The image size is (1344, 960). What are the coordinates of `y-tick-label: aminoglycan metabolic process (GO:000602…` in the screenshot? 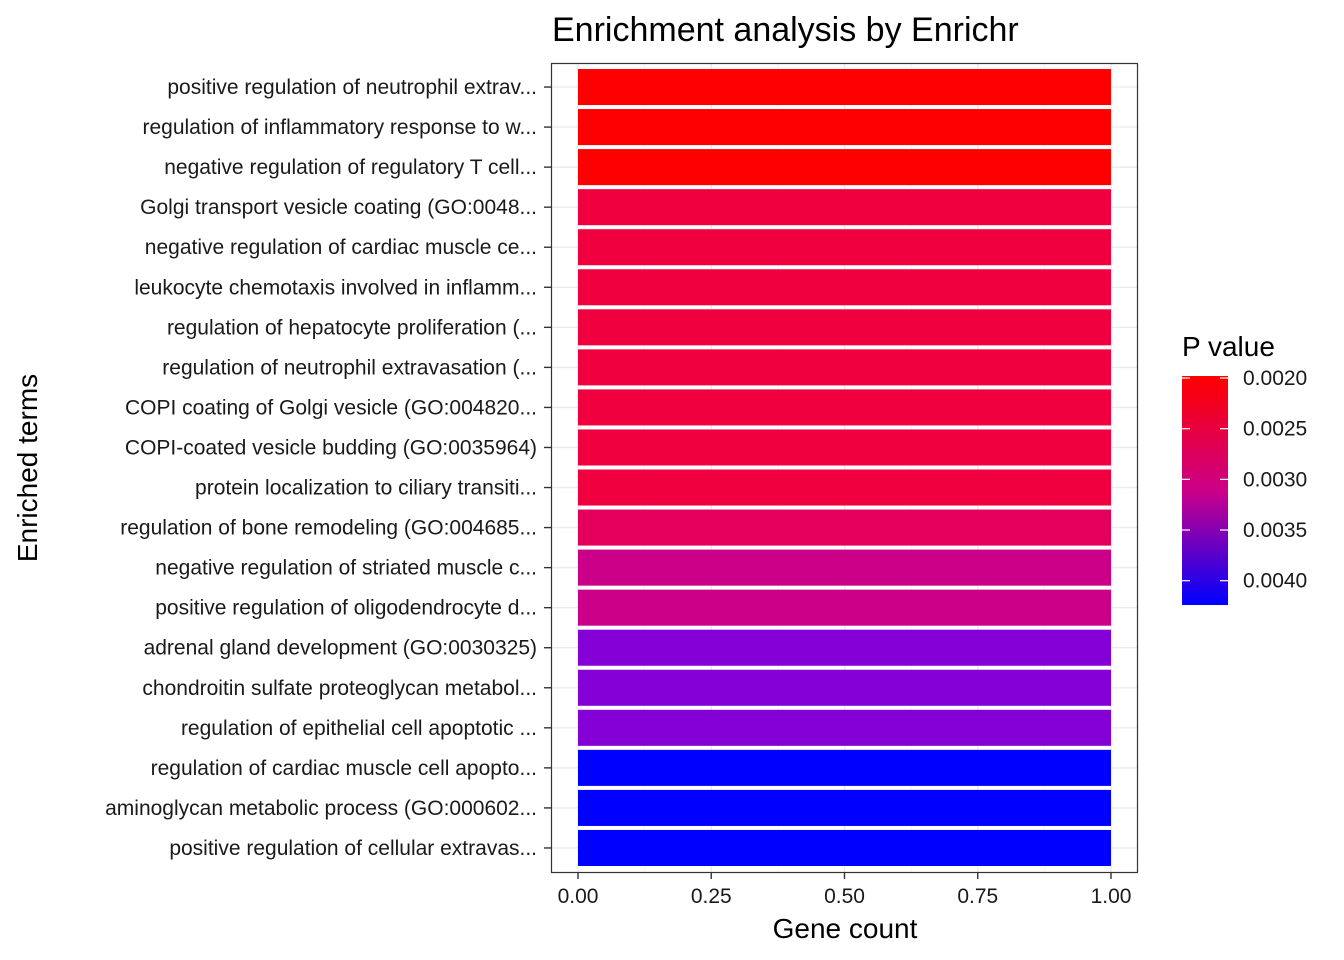 It's located at (321, 808).